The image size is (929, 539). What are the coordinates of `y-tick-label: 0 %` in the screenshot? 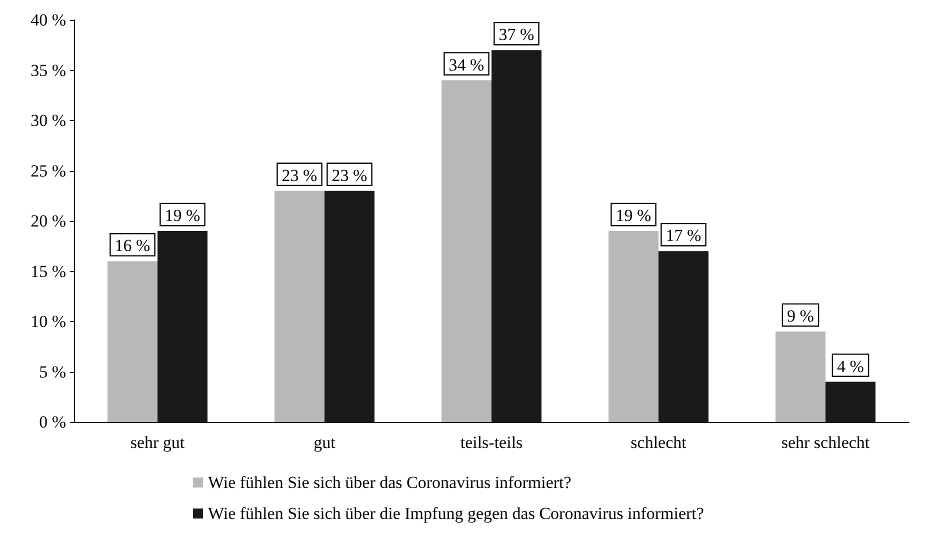 It's located at (52, 422).